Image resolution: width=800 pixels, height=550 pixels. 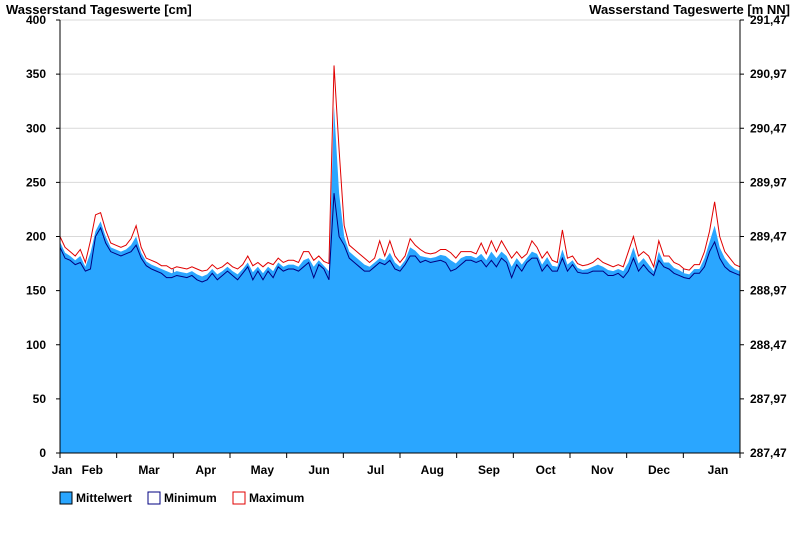 What do you see at coordinates (768, 291) in the screenshot?
I see `y-tick-label-right: 288,97` at bounding box center [768, 291].